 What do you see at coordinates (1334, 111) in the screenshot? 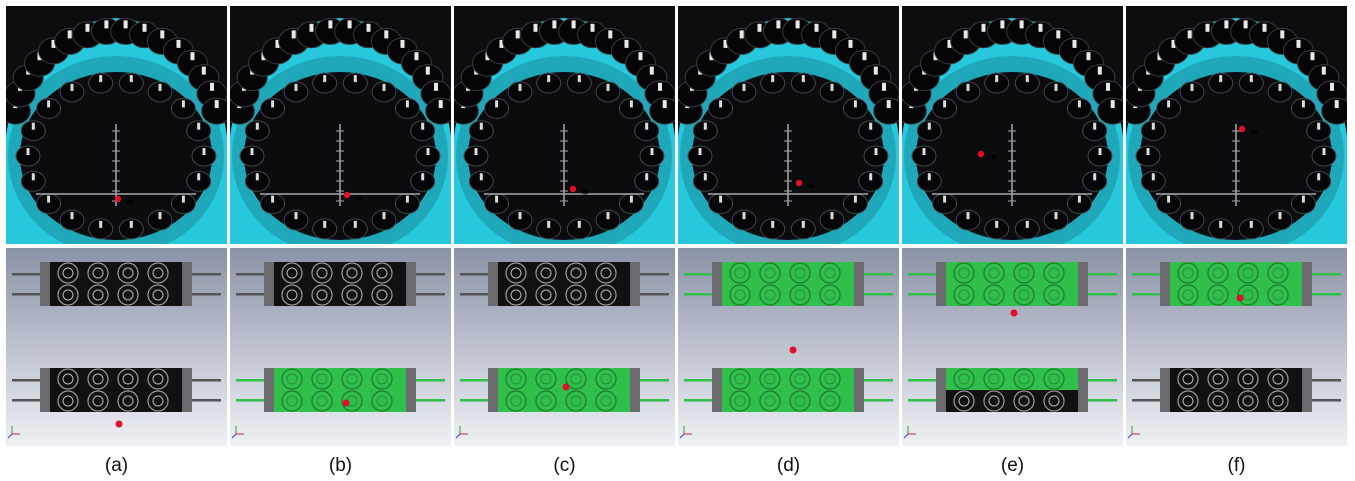
I see `transducer-outer` at bounding box center [1334, 111].